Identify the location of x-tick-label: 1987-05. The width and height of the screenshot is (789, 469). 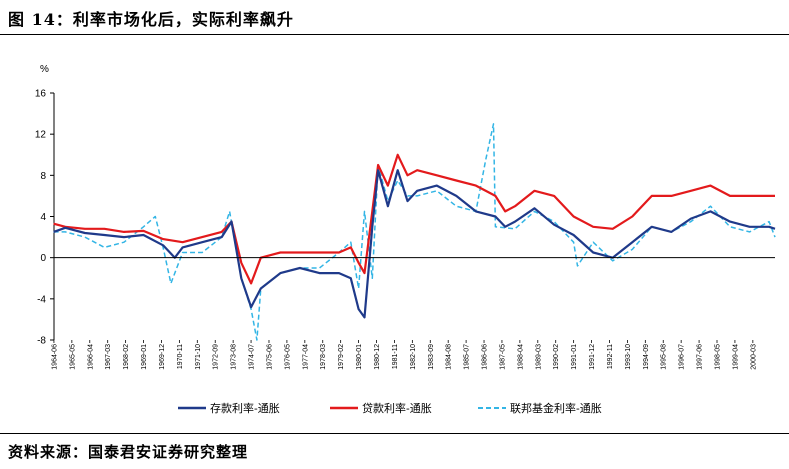
(502, 357).